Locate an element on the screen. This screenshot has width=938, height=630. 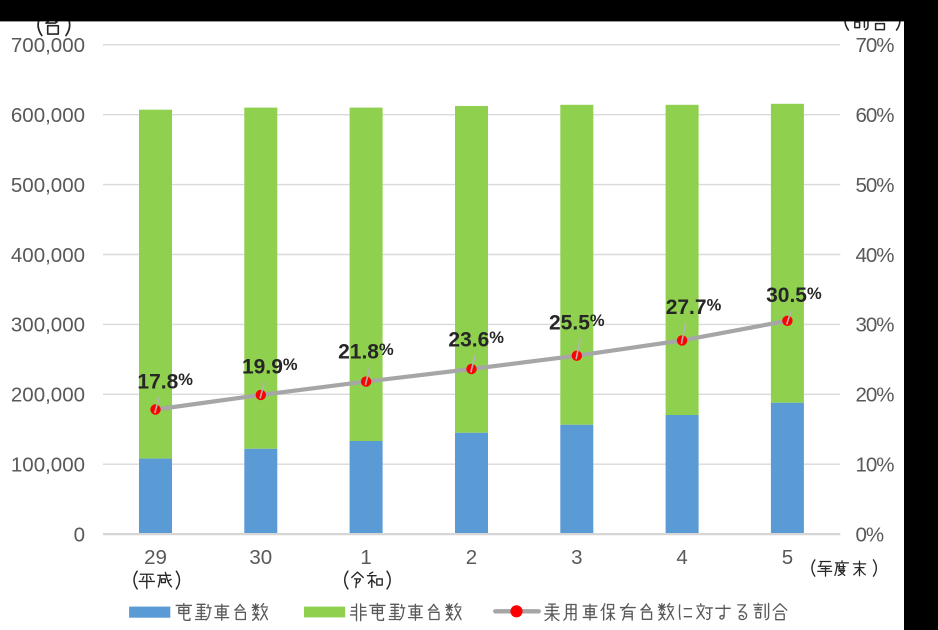
svg-text: 30% is located at coordinates (875, 325).